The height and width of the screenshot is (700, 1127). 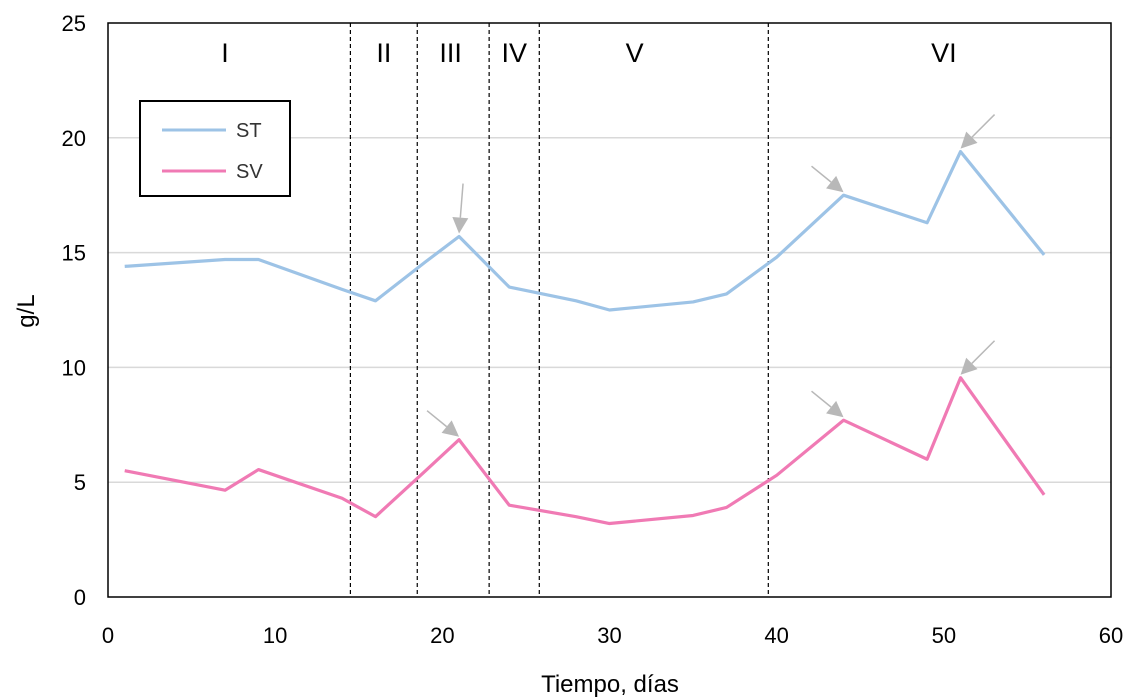 I want to click on legend-box, so click(x=215, y=148).